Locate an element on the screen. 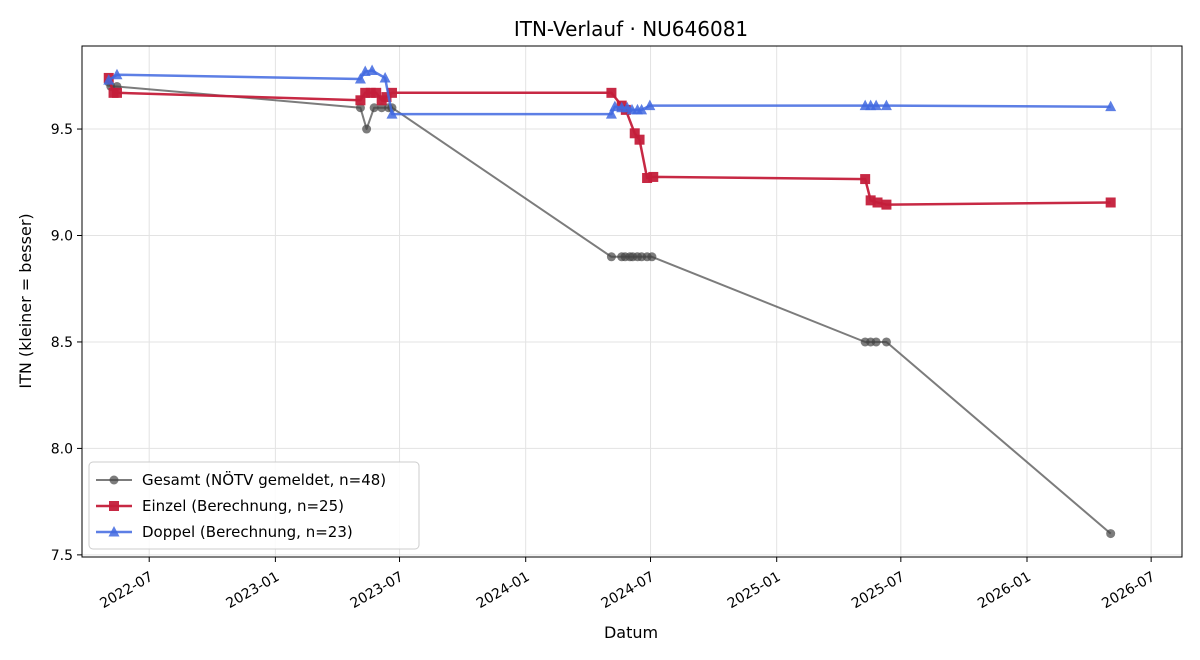 This screenshot has height=660, width=1200. legend-label: Einzel (Berechnung, n=25) is located at coordinates (243, 506).